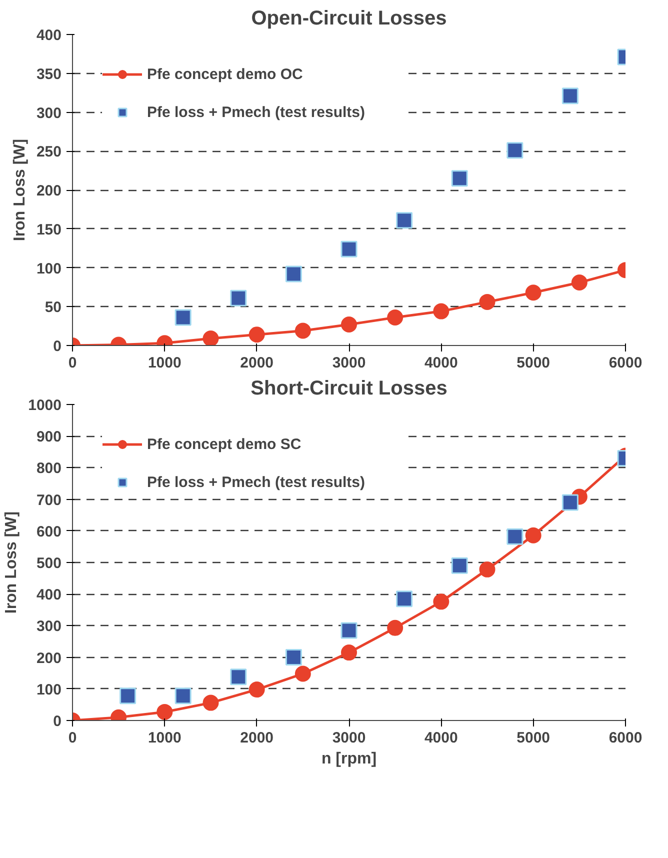 The width and height of the screenshot is (668, 858). What do you see at coordinates (349, 389) in the screenshot?
I see `chart-title: Short-Circuit Losses` at bounding box center [349, 389].